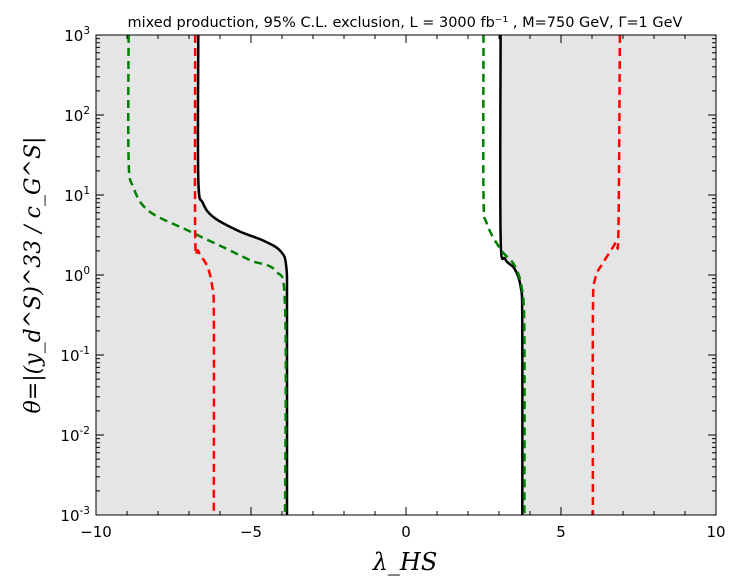 The image size is (734, 585). Describe the element at coordinates (75, 435) in the screenshot. I see `y-tick-label: 10⁻²` at that location.